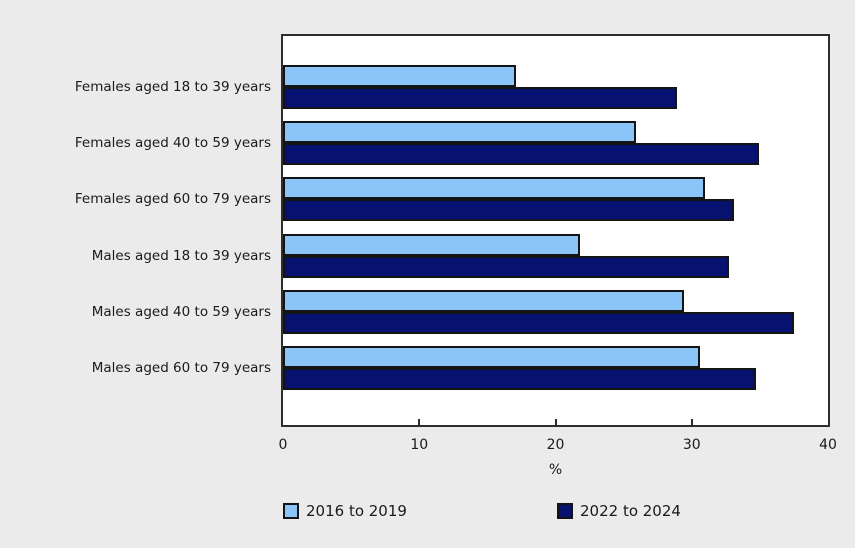 This screenshot has width=855, height=548. I want to click on x-axis-tick-label: 10, so click(419, 445).